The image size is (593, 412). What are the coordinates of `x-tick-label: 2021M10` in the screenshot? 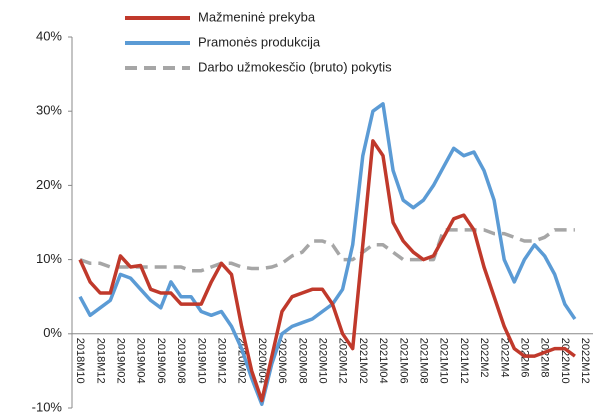 It's located at (444, 361).